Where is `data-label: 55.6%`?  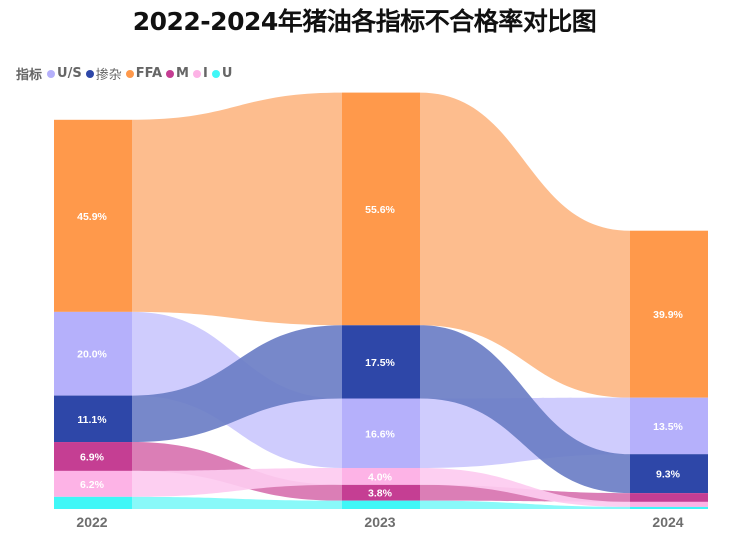 data-label: 55.6% is located at coordinates (380, 210).